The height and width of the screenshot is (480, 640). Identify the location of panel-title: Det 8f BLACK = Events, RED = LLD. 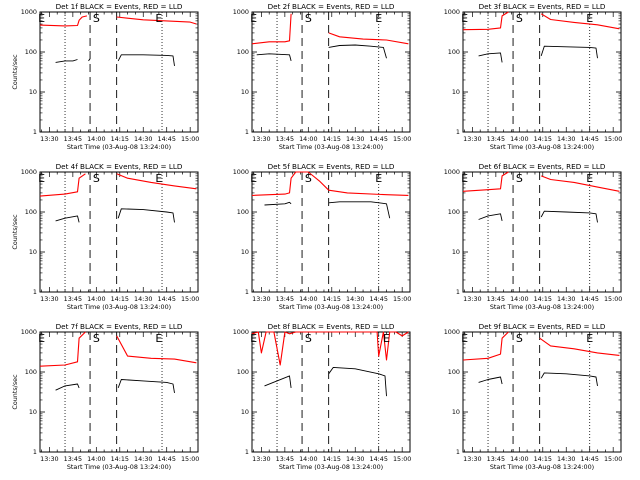
(331, 326).